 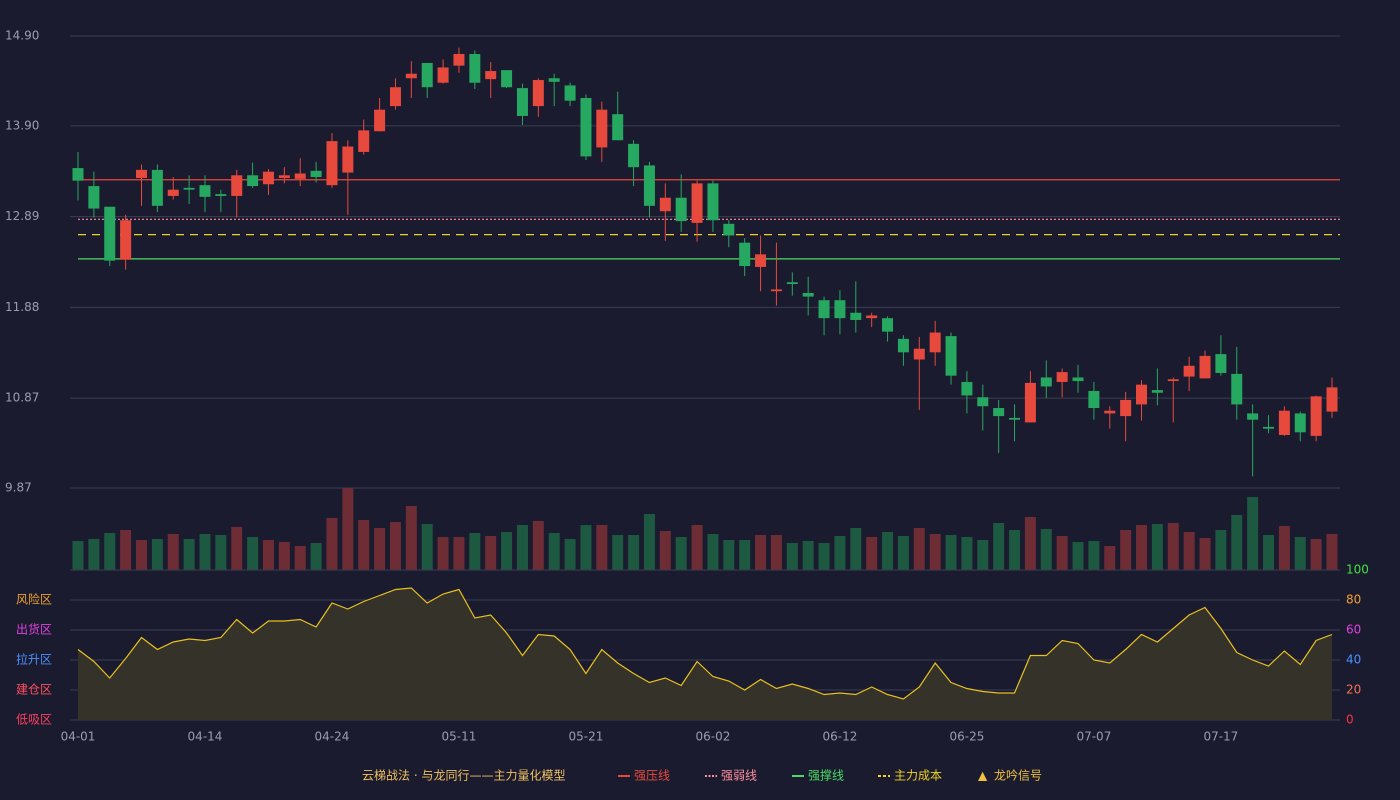 What do you see at coordinates (966, 737) in the screenshot?
I see `x-tick-label: 06-25` at bounding box center [966, 737].